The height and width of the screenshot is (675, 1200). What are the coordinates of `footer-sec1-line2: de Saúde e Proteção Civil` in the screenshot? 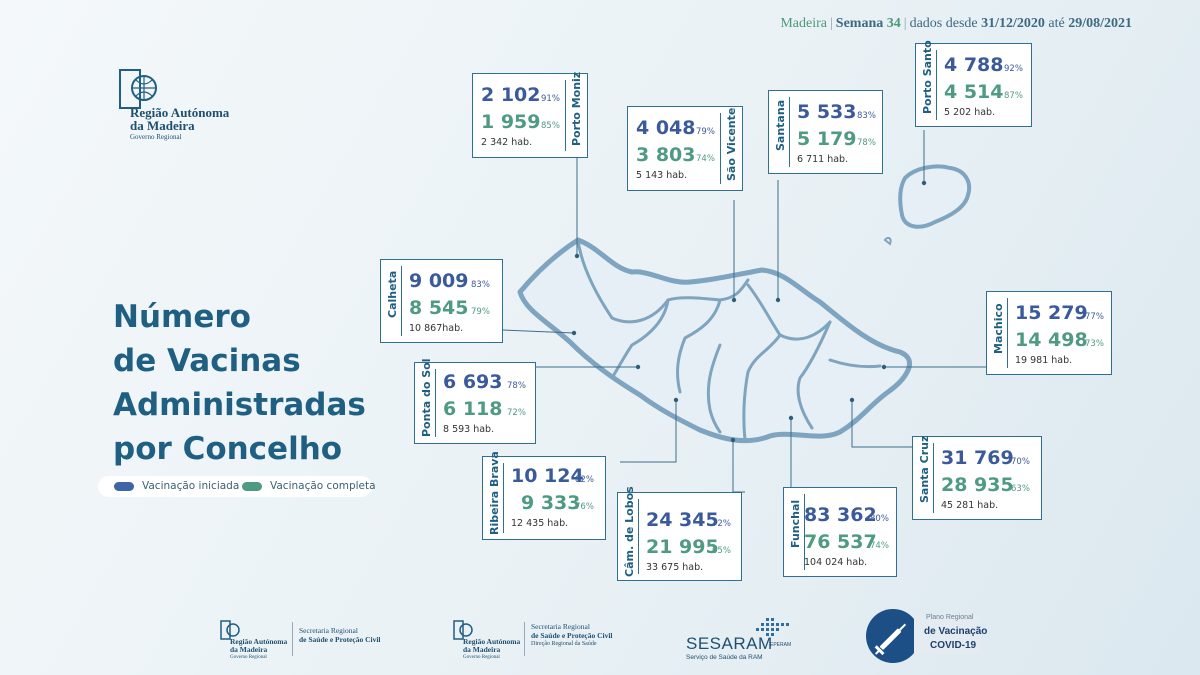 It's located at (340, 639).